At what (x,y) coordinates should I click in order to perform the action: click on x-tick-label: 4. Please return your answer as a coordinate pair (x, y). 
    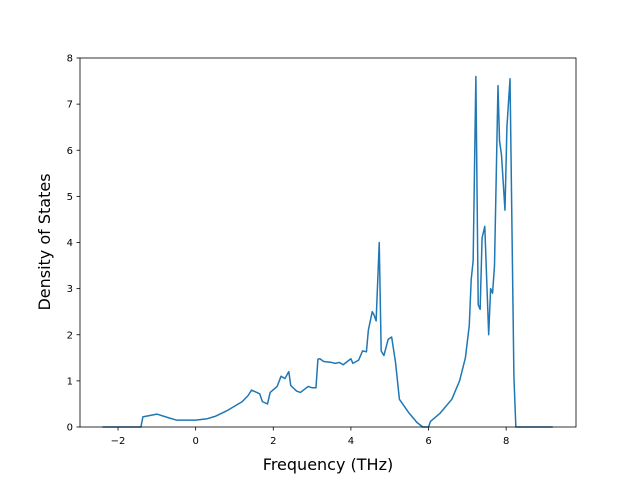
    Looking at the image, I should click on (351, 441).